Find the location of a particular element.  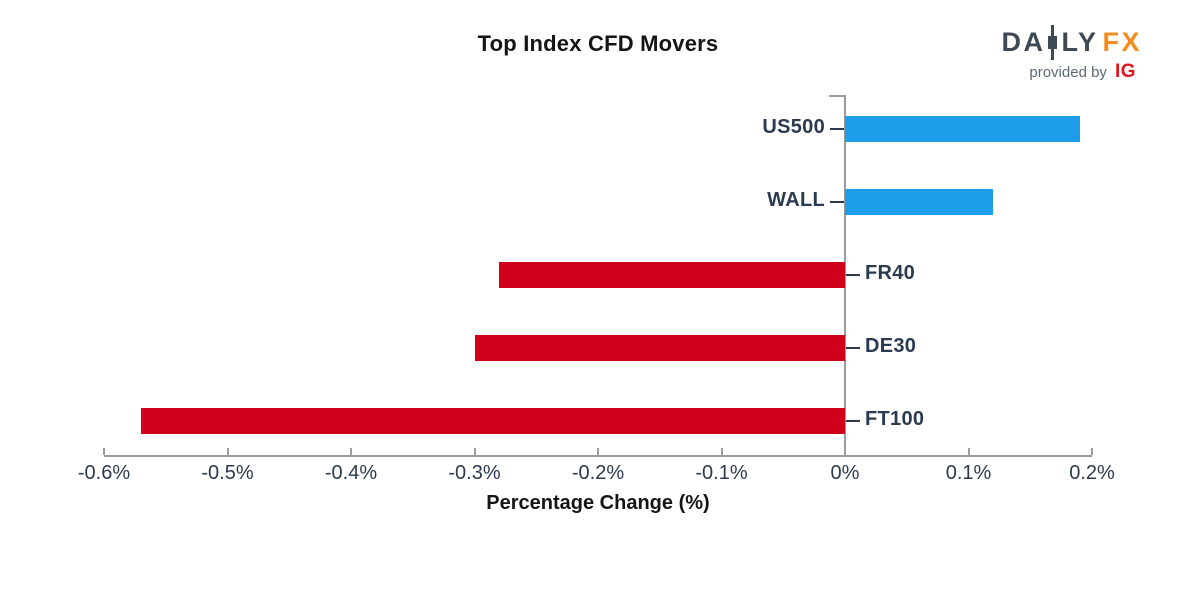

category-label: FT100 is located at coordinates (895, 419).